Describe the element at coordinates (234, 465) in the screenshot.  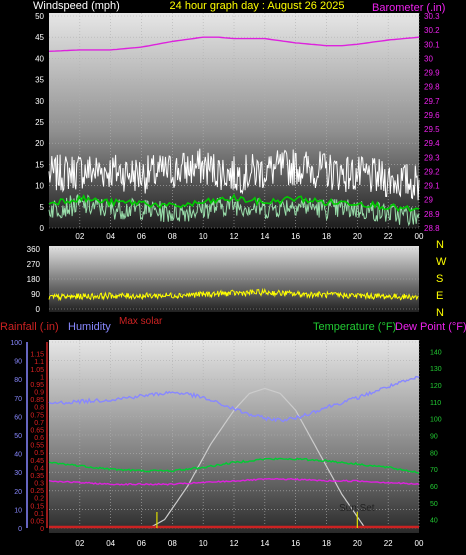
I see `temperature-line` at that location.